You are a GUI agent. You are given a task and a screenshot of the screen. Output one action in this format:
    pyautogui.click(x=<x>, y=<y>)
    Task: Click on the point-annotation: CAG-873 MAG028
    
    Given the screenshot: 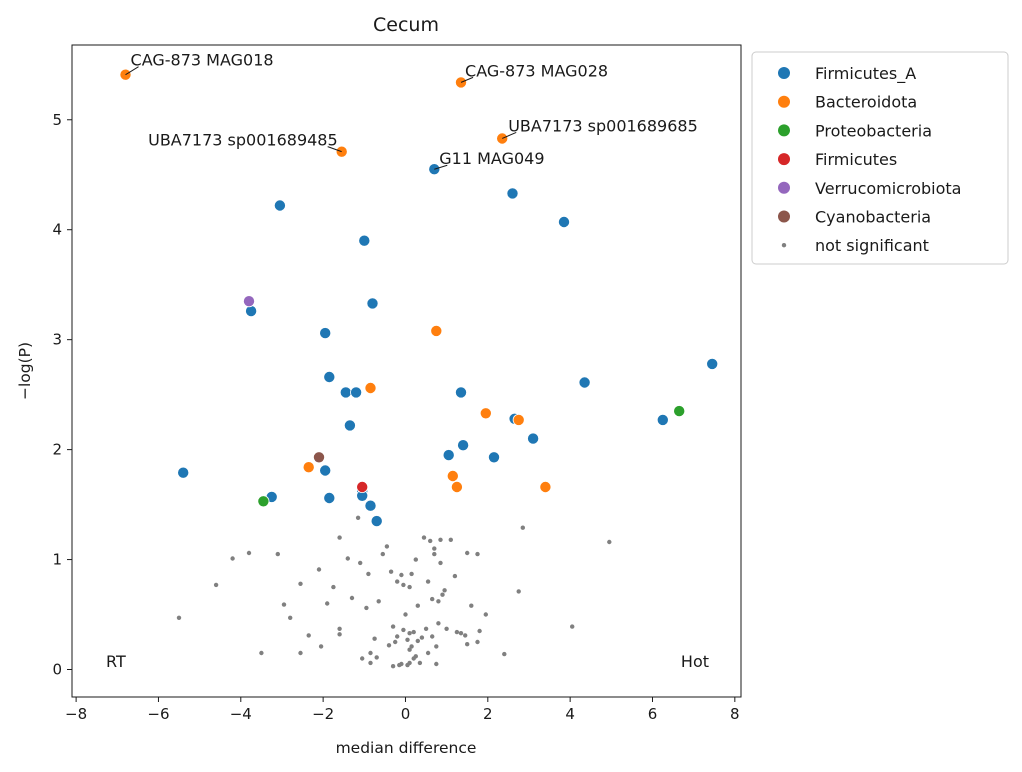 What is the action you would take?
    pyautogui.click(x=536, y=70)
    